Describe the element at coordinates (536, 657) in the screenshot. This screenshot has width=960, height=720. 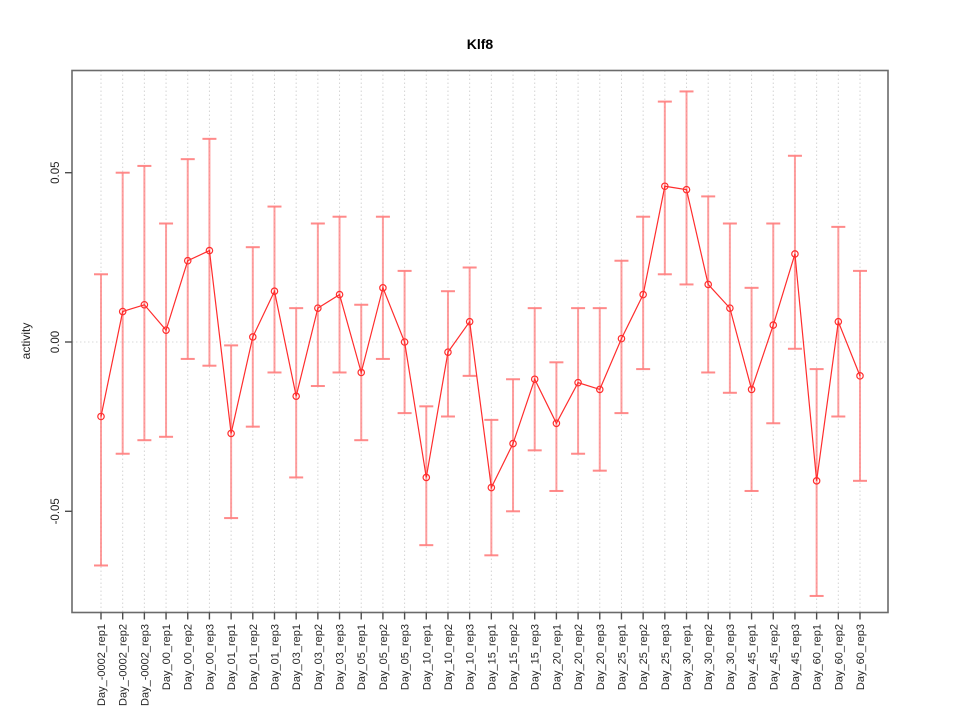
I see `x-tick-label: Day_15_rep3` at that location.